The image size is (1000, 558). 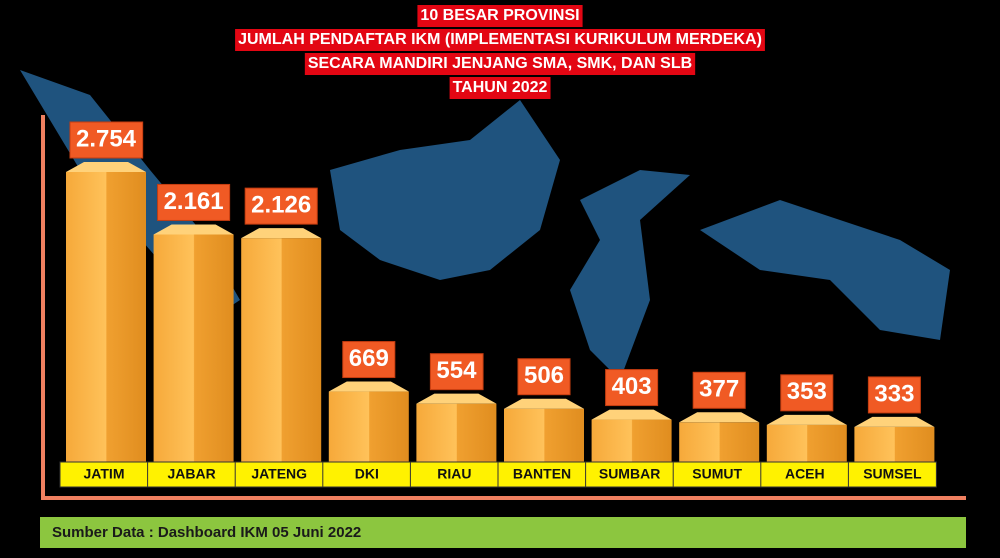 I want to click on category-label: JABAR, so click(x=191, y=474).